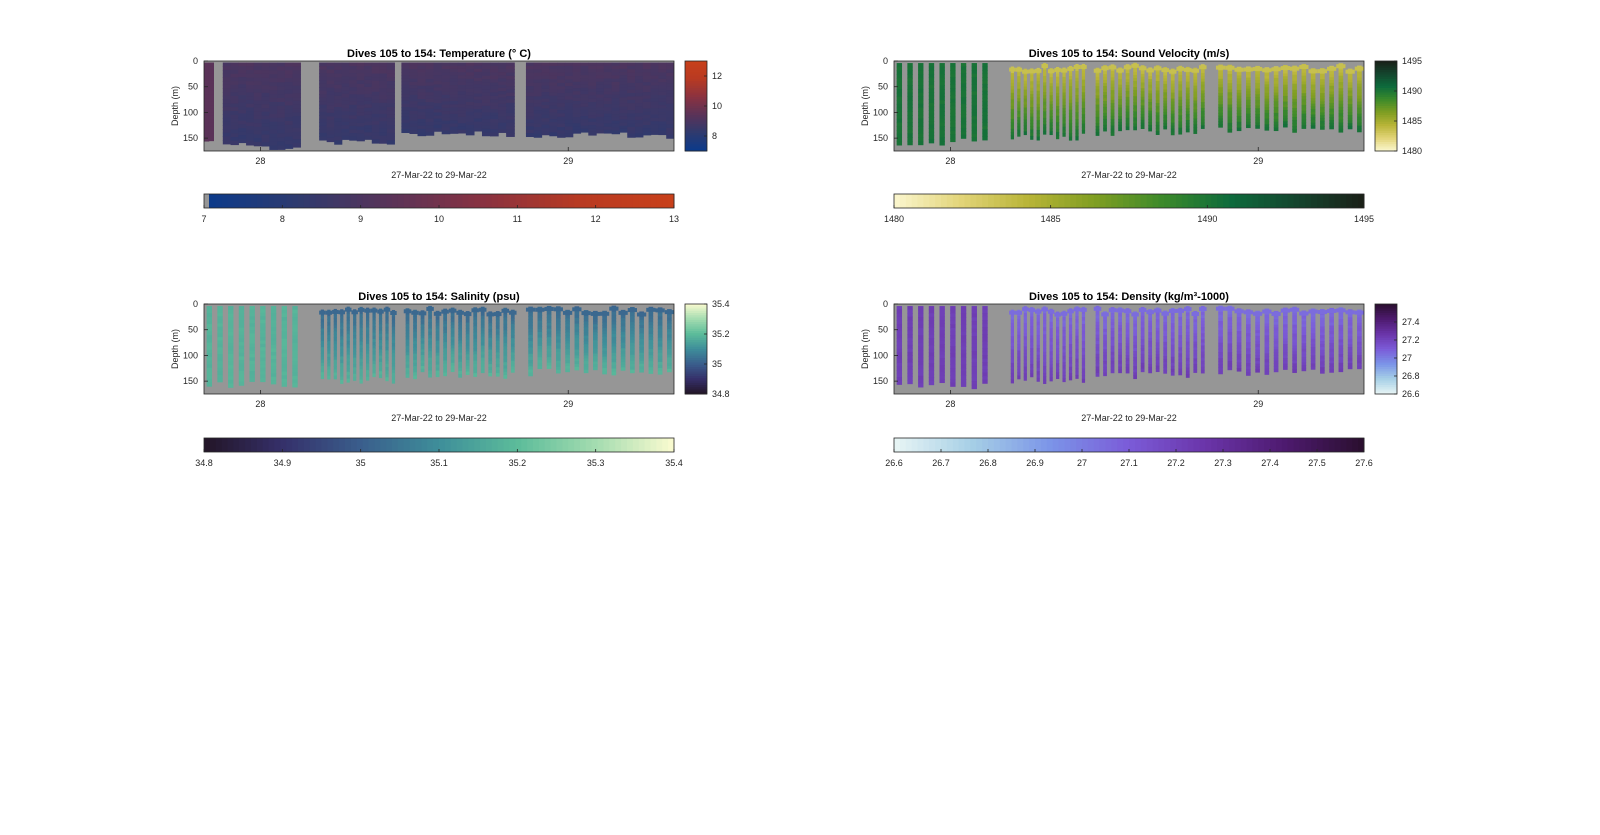 The height and width of the screenshot is (835, 1600). What do you see at coordinates (439, 418) in the screenshot?
I see `x-axis-label: 27-Mar-22 to 29-Mar-22` at bounding box center [439, 418].